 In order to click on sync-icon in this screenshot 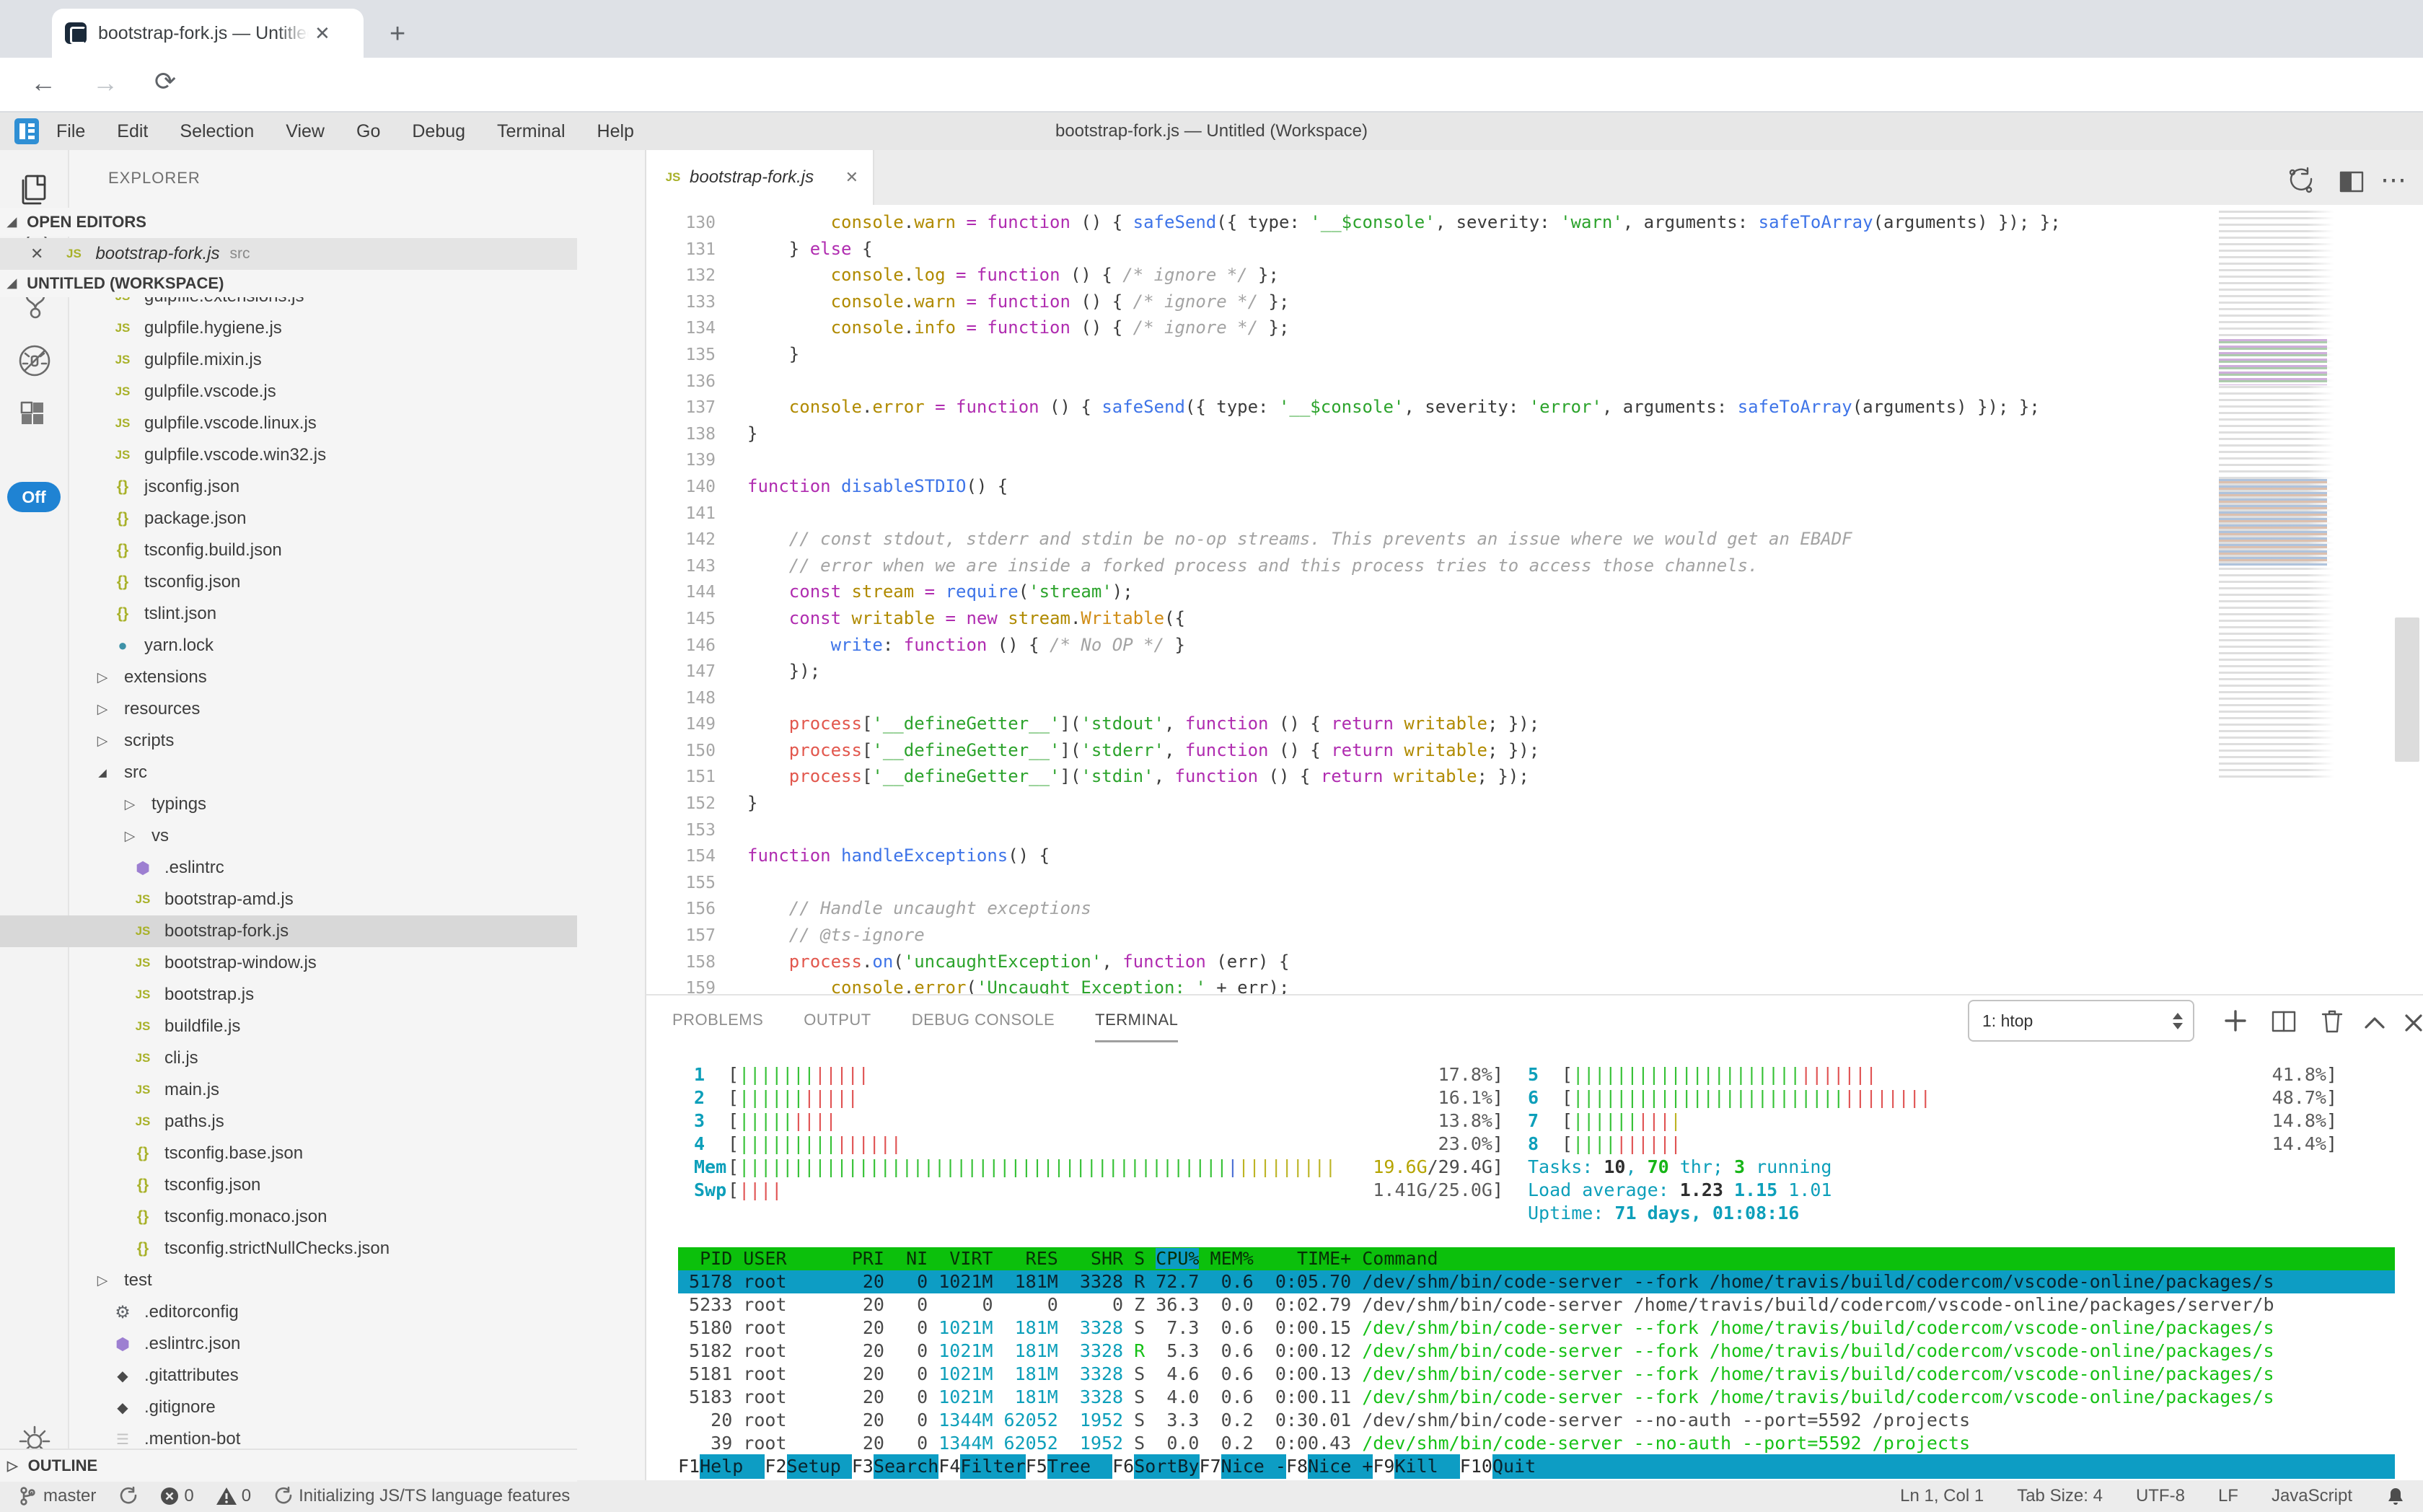, I will do `click(2300, 181)`.